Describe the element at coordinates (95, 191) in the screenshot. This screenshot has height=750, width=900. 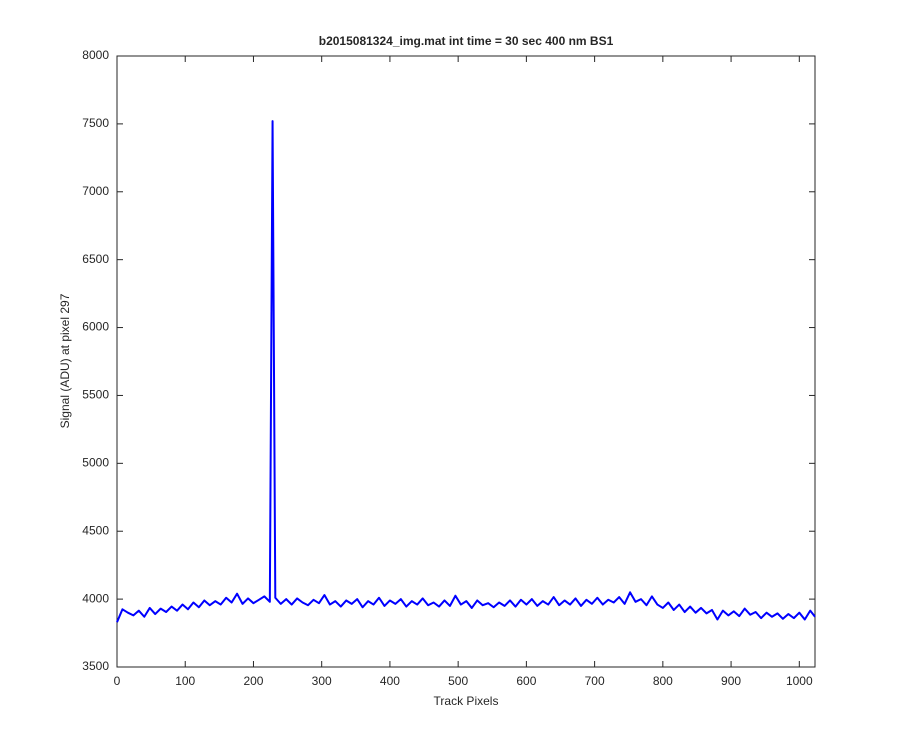
I see `y-tick-label: 7000` at that location.